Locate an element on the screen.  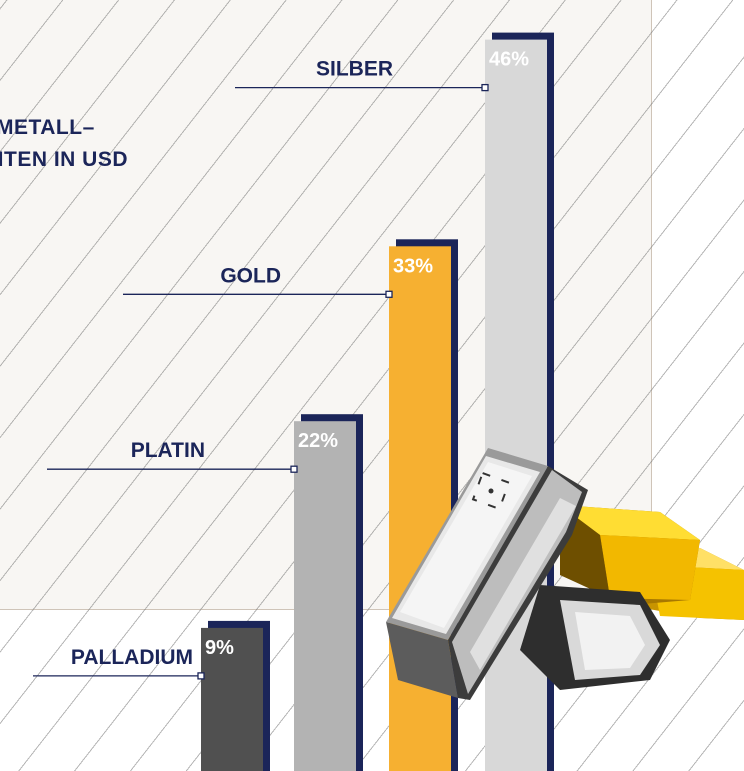
leader-dot-palladium is located at coordinates (201, 676).